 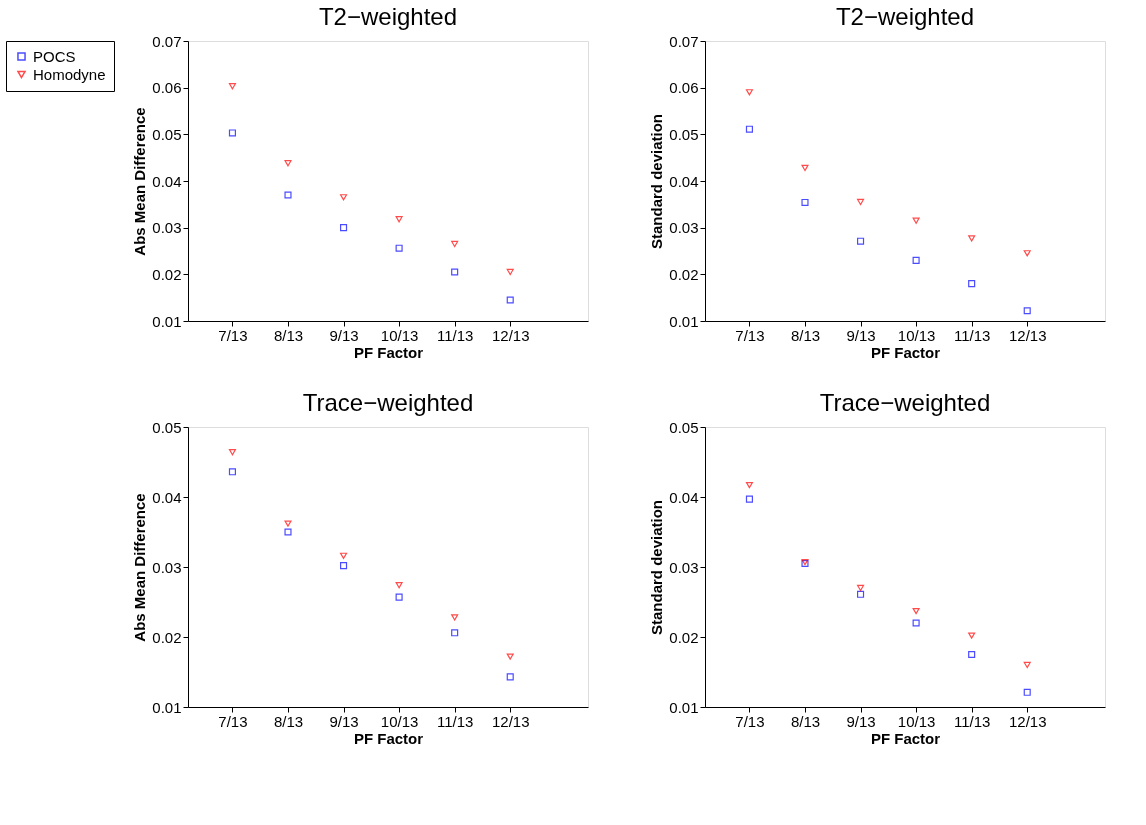 I want to click on chart-title: Trace−weighted, so click(x=388, y=402).